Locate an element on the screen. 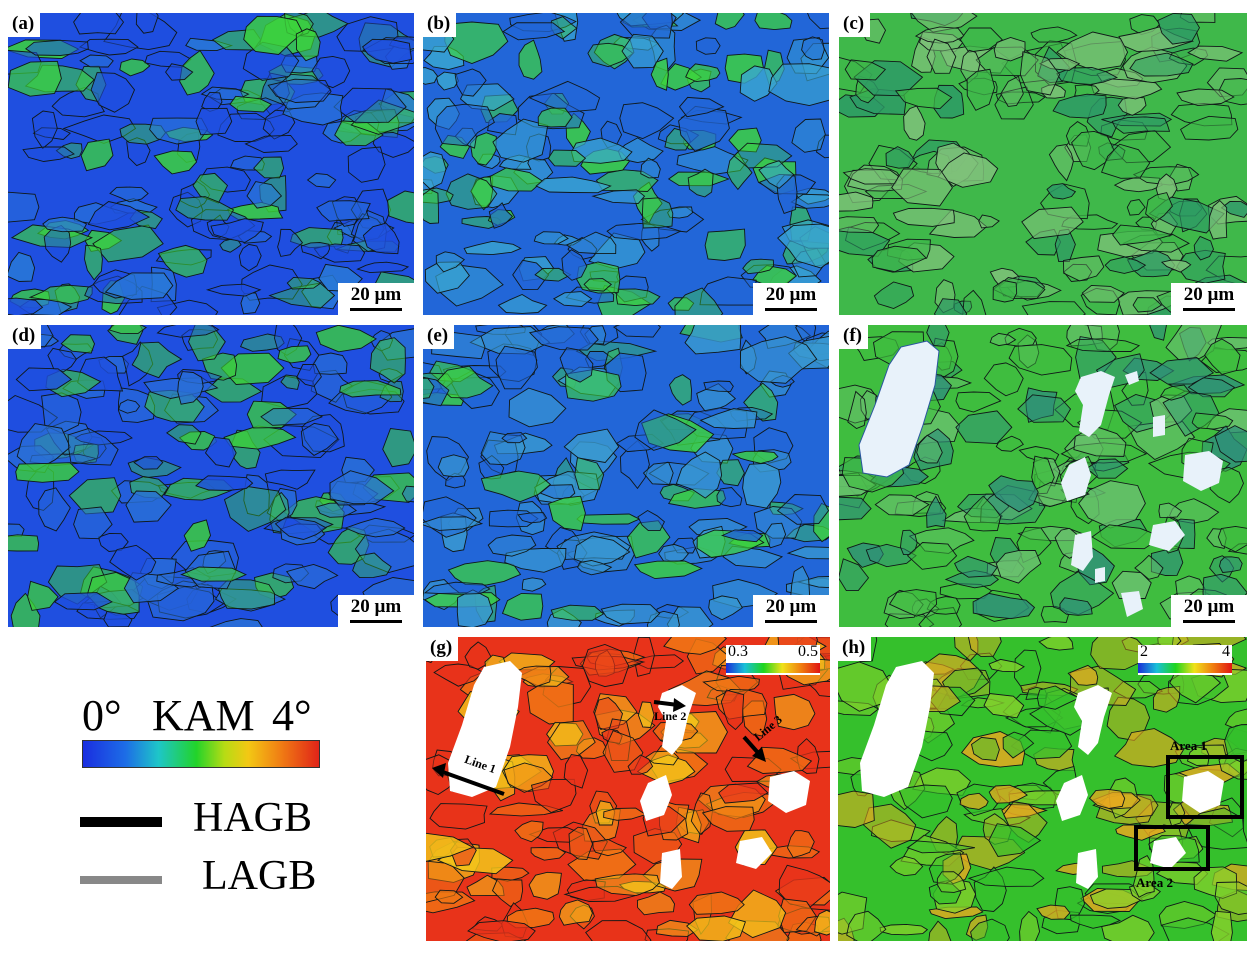  kam-label: KAM is located at coordinates (203, 715).